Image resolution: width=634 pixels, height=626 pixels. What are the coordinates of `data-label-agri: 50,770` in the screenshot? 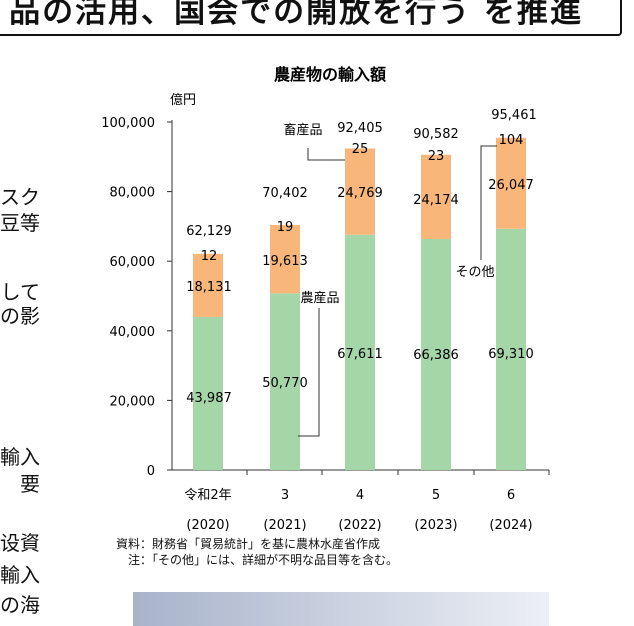 It's located at (285, 383).